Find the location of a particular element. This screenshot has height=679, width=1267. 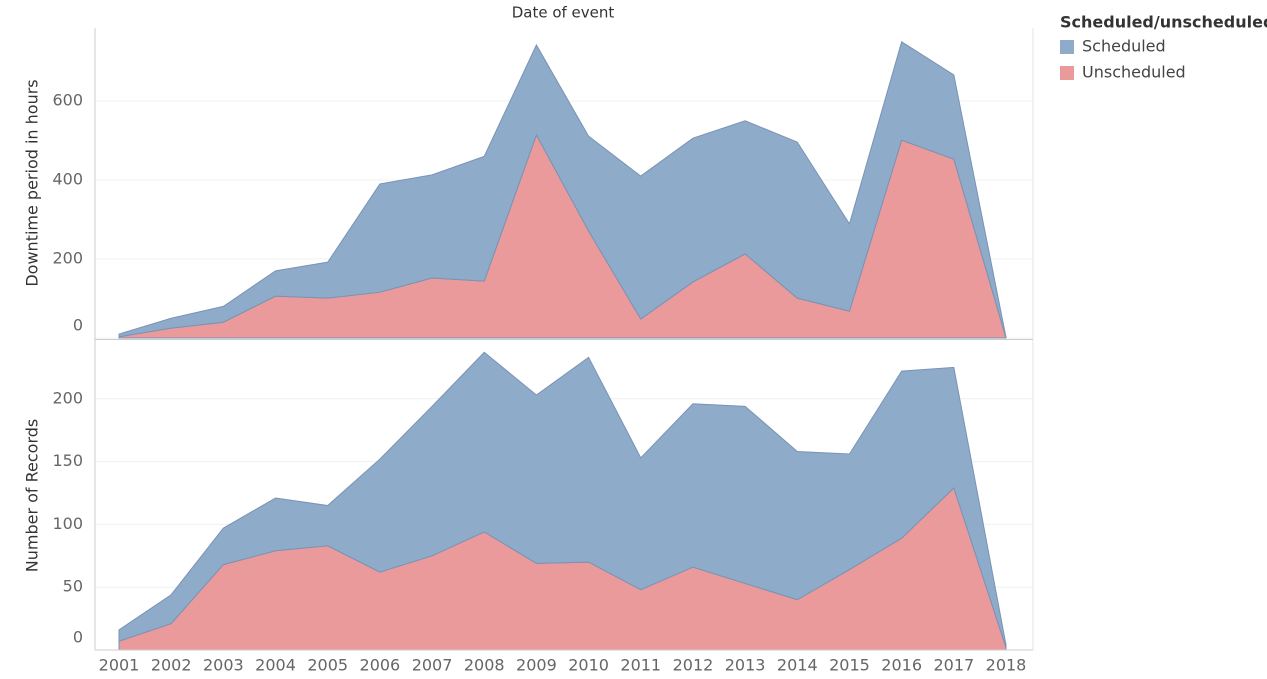

x-tick-label: 2011 is located at coordinates (640, 665).